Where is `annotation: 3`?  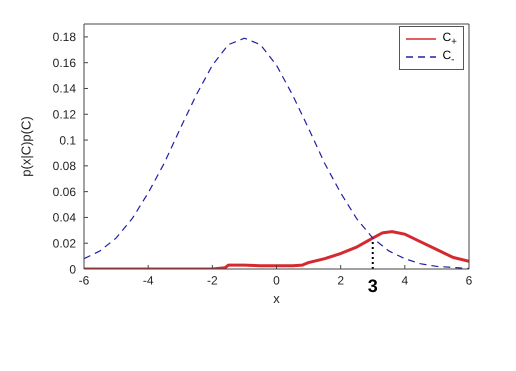
annotation: 3 is located at coordinates (373, 286).